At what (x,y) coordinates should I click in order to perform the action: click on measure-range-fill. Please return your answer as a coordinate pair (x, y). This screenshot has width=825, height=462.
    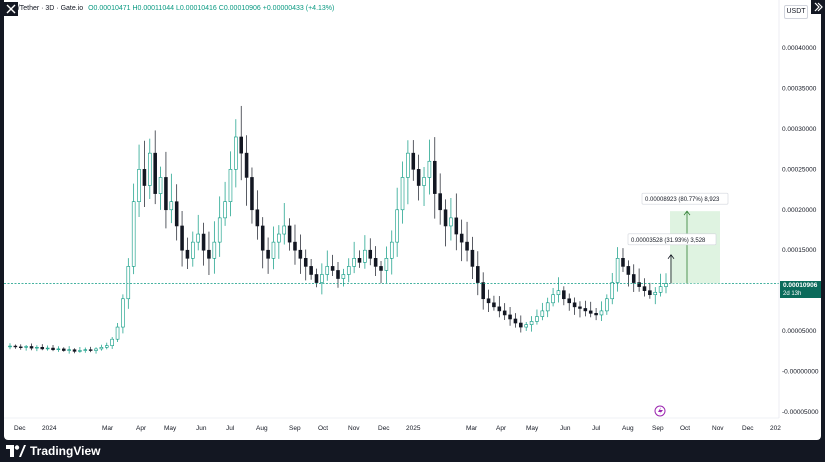
    Looking at the image, I should click on (695, 247).